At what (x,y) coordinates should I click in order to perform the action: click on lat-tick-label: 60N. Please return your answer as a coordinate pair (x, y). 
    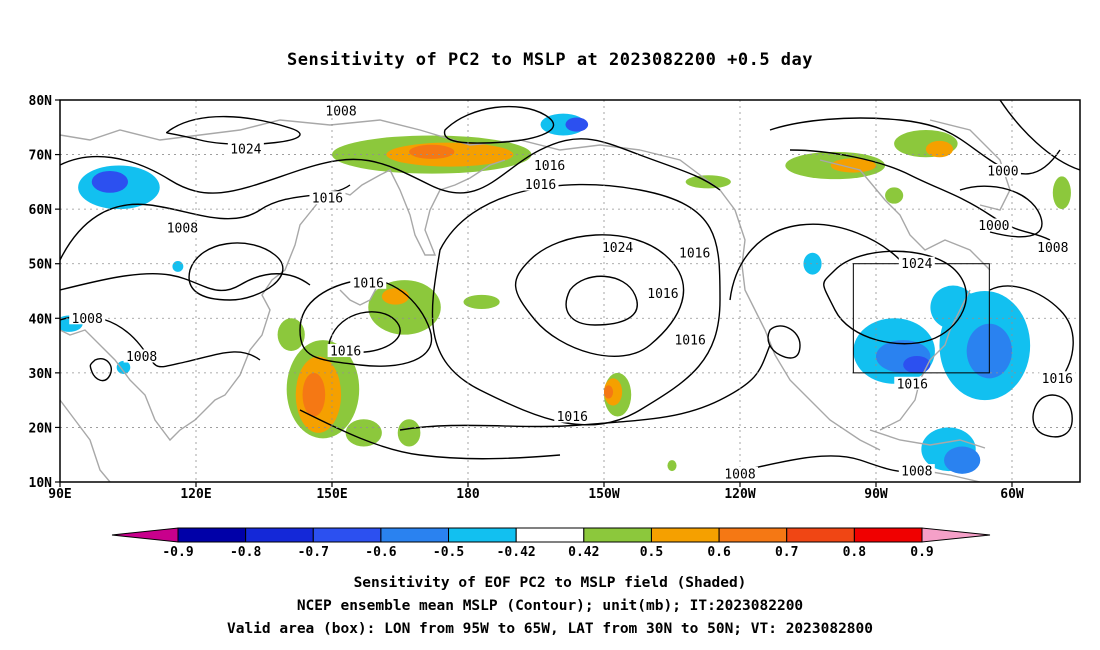
    Looking at the image, I should click on (41, 210).